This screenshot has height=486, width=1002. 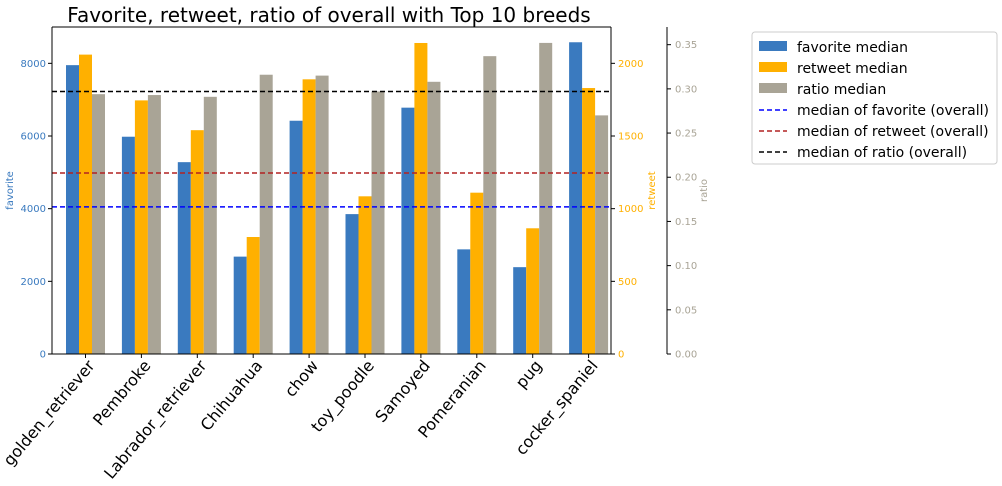 What do you see at coordinates (464, 301) in the screenshot?
I see `bar-favorite-pomeranian` at bounding box center [464, 301].